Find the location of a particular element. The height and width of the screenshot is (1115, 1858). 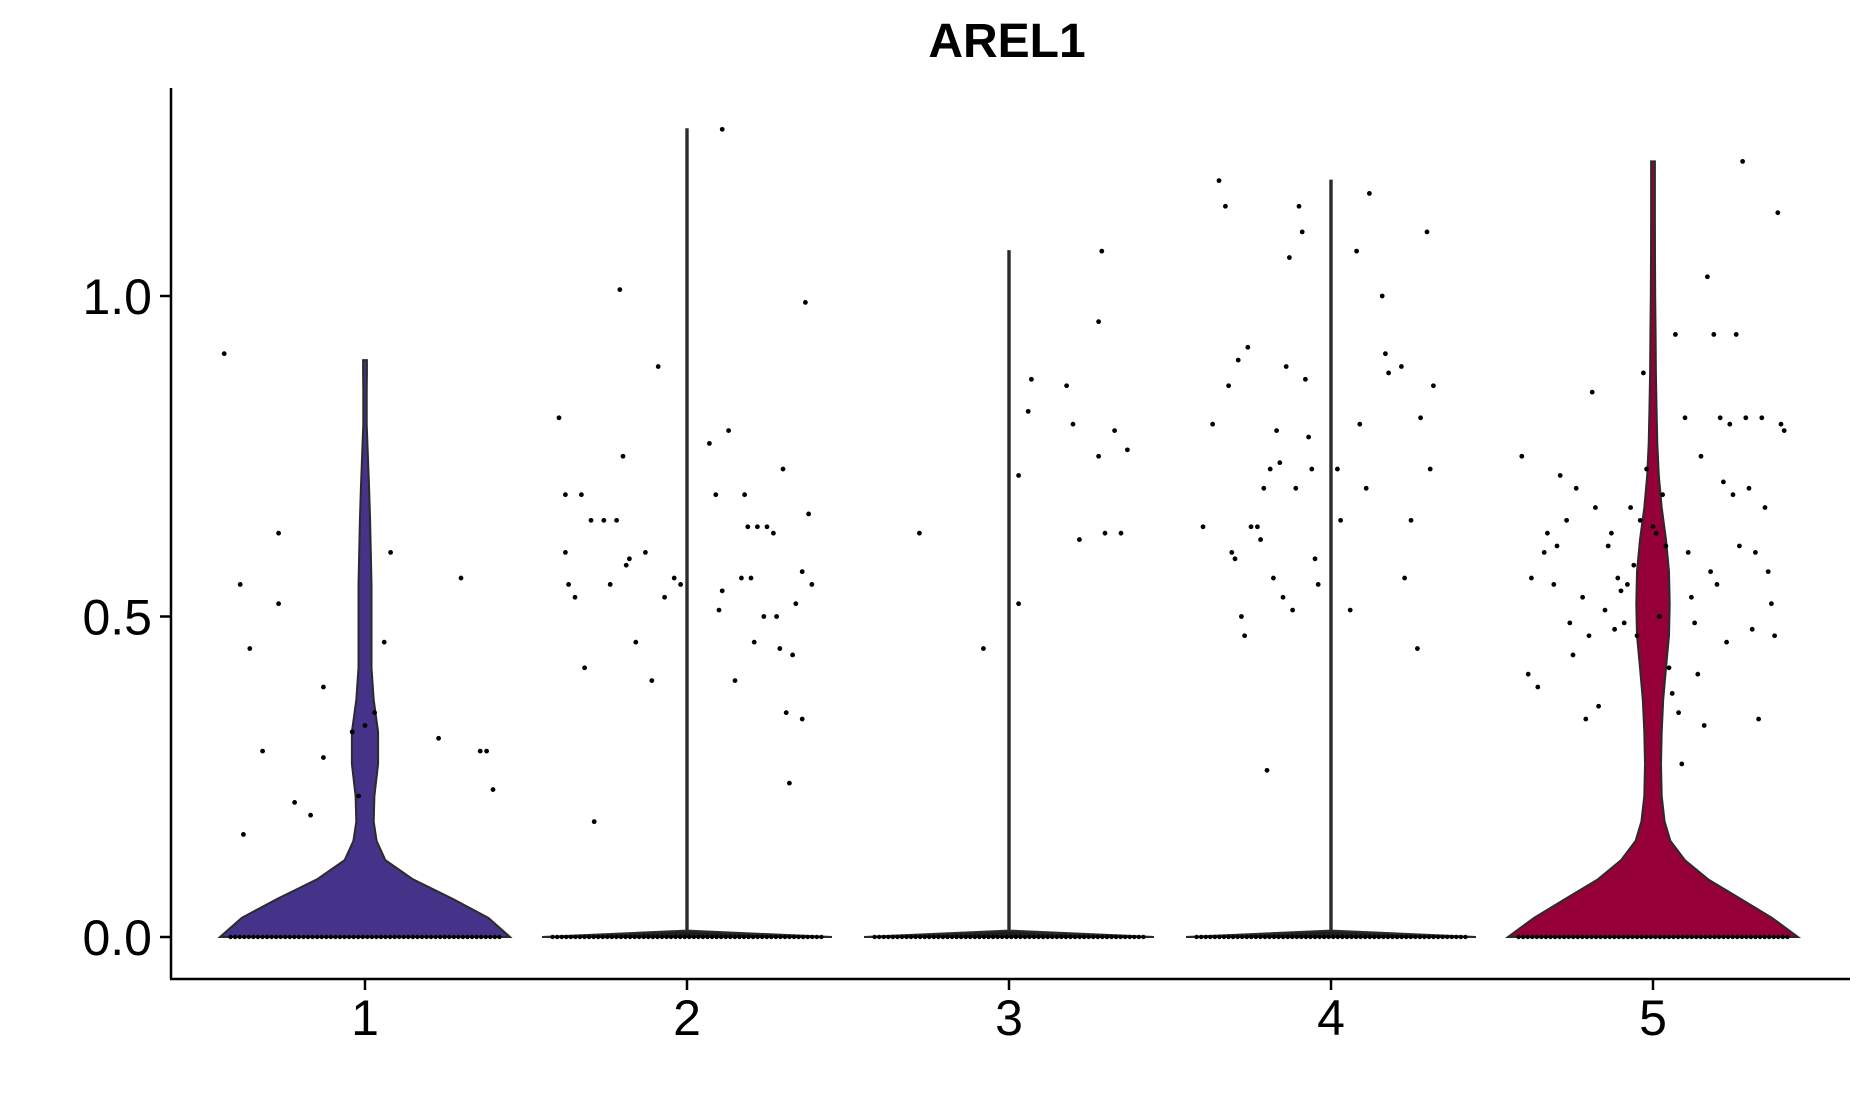

y-tick-label: 1.0 is located at coordinates (117, 297).